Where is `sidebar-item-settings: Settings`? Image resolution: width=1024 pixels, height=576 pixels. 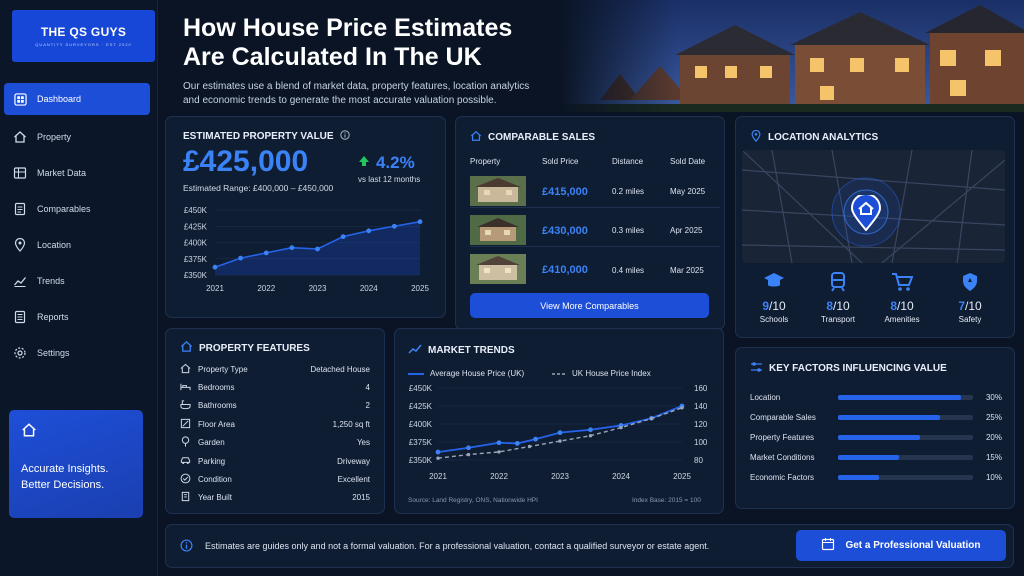
sidebar-item-settings: Settings is located at coordinates (77, 353).